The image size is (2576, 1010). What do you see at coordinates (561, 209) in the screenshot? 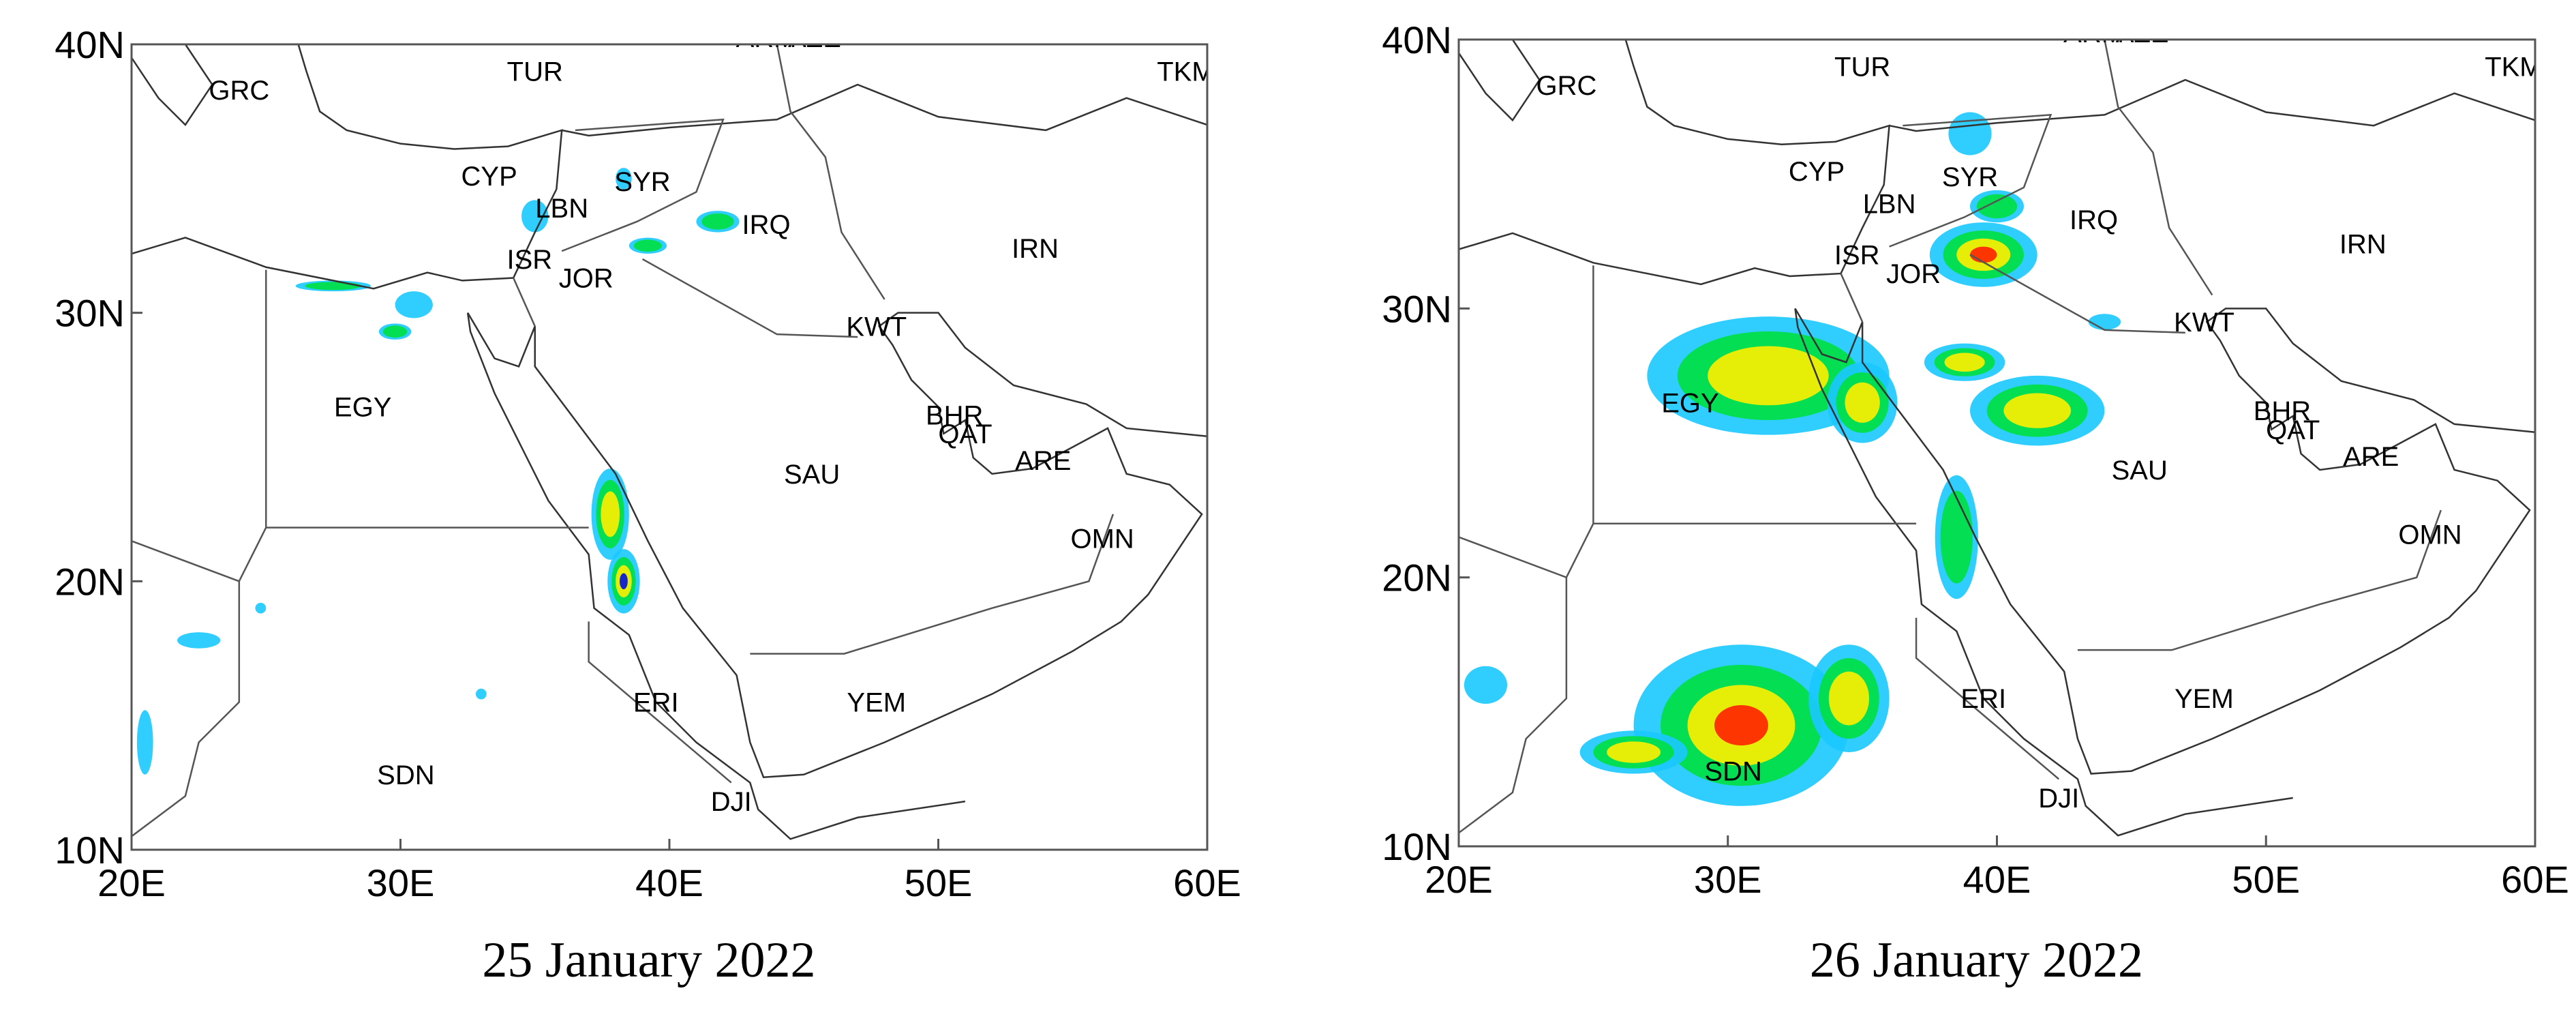
I see `country-label: LBN` at bounding box center [561, 209].